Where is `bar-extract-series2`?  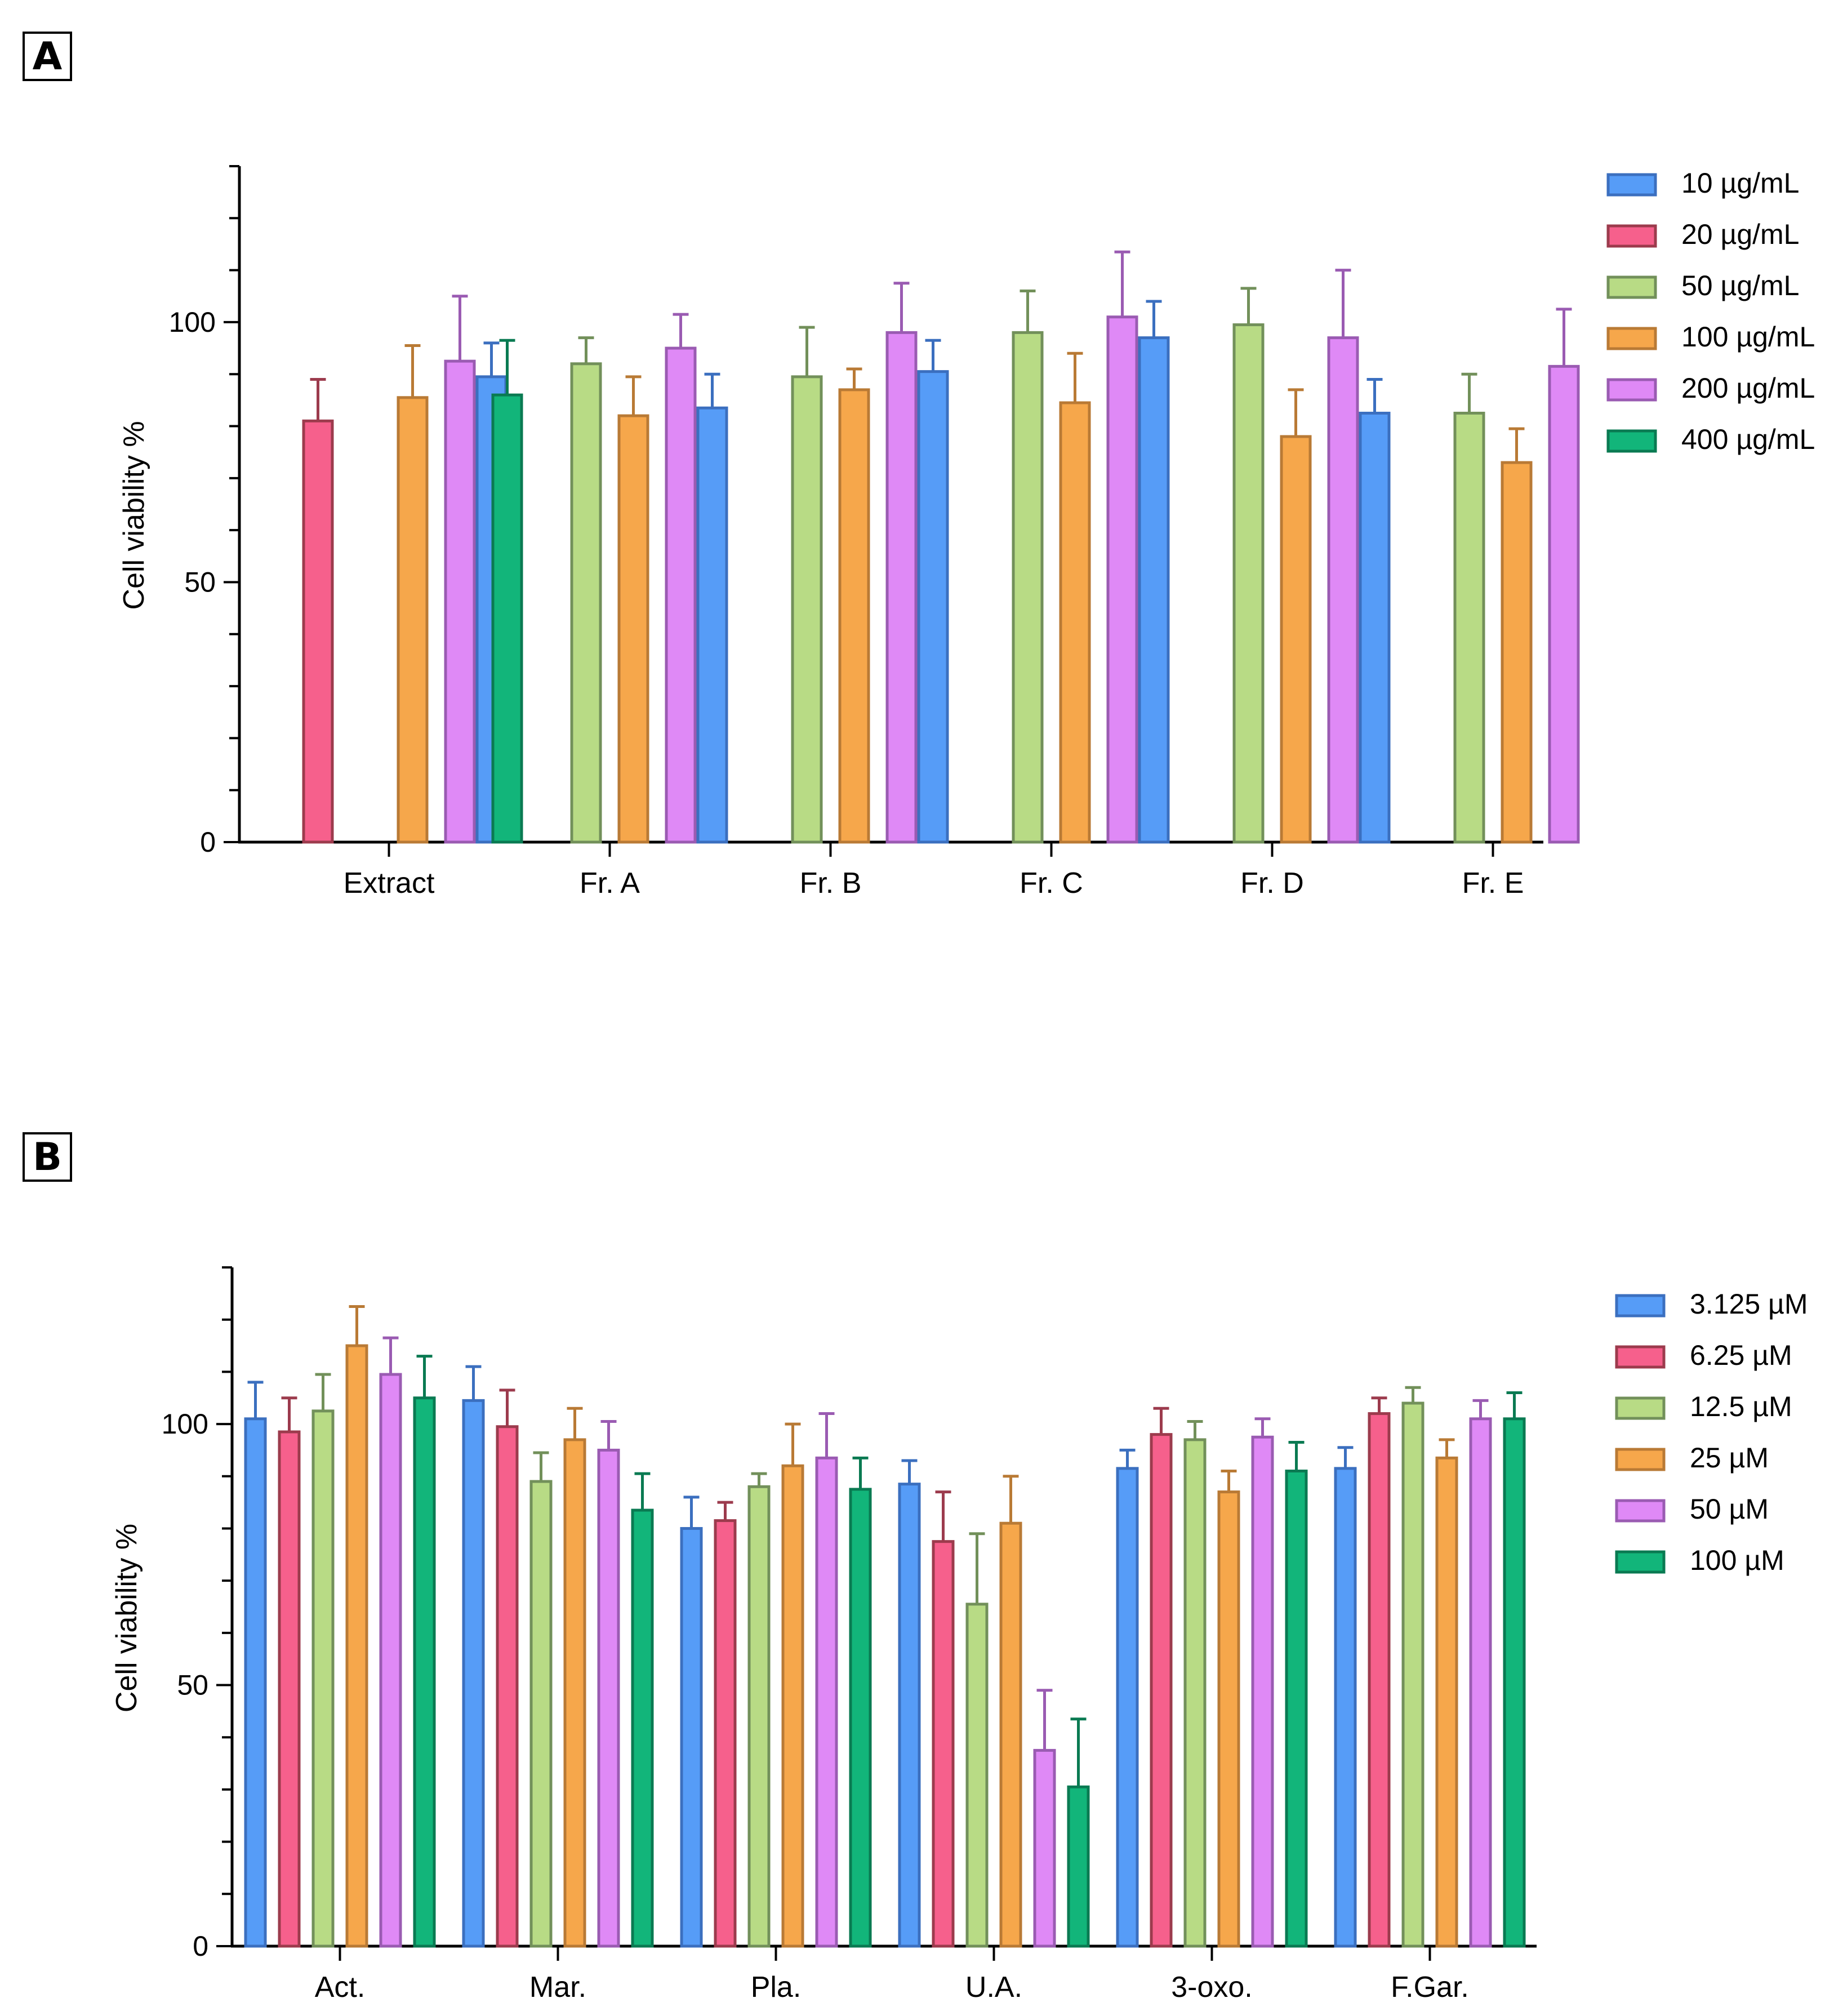 bar-extract-series2 is located at coordinates (318, 631).